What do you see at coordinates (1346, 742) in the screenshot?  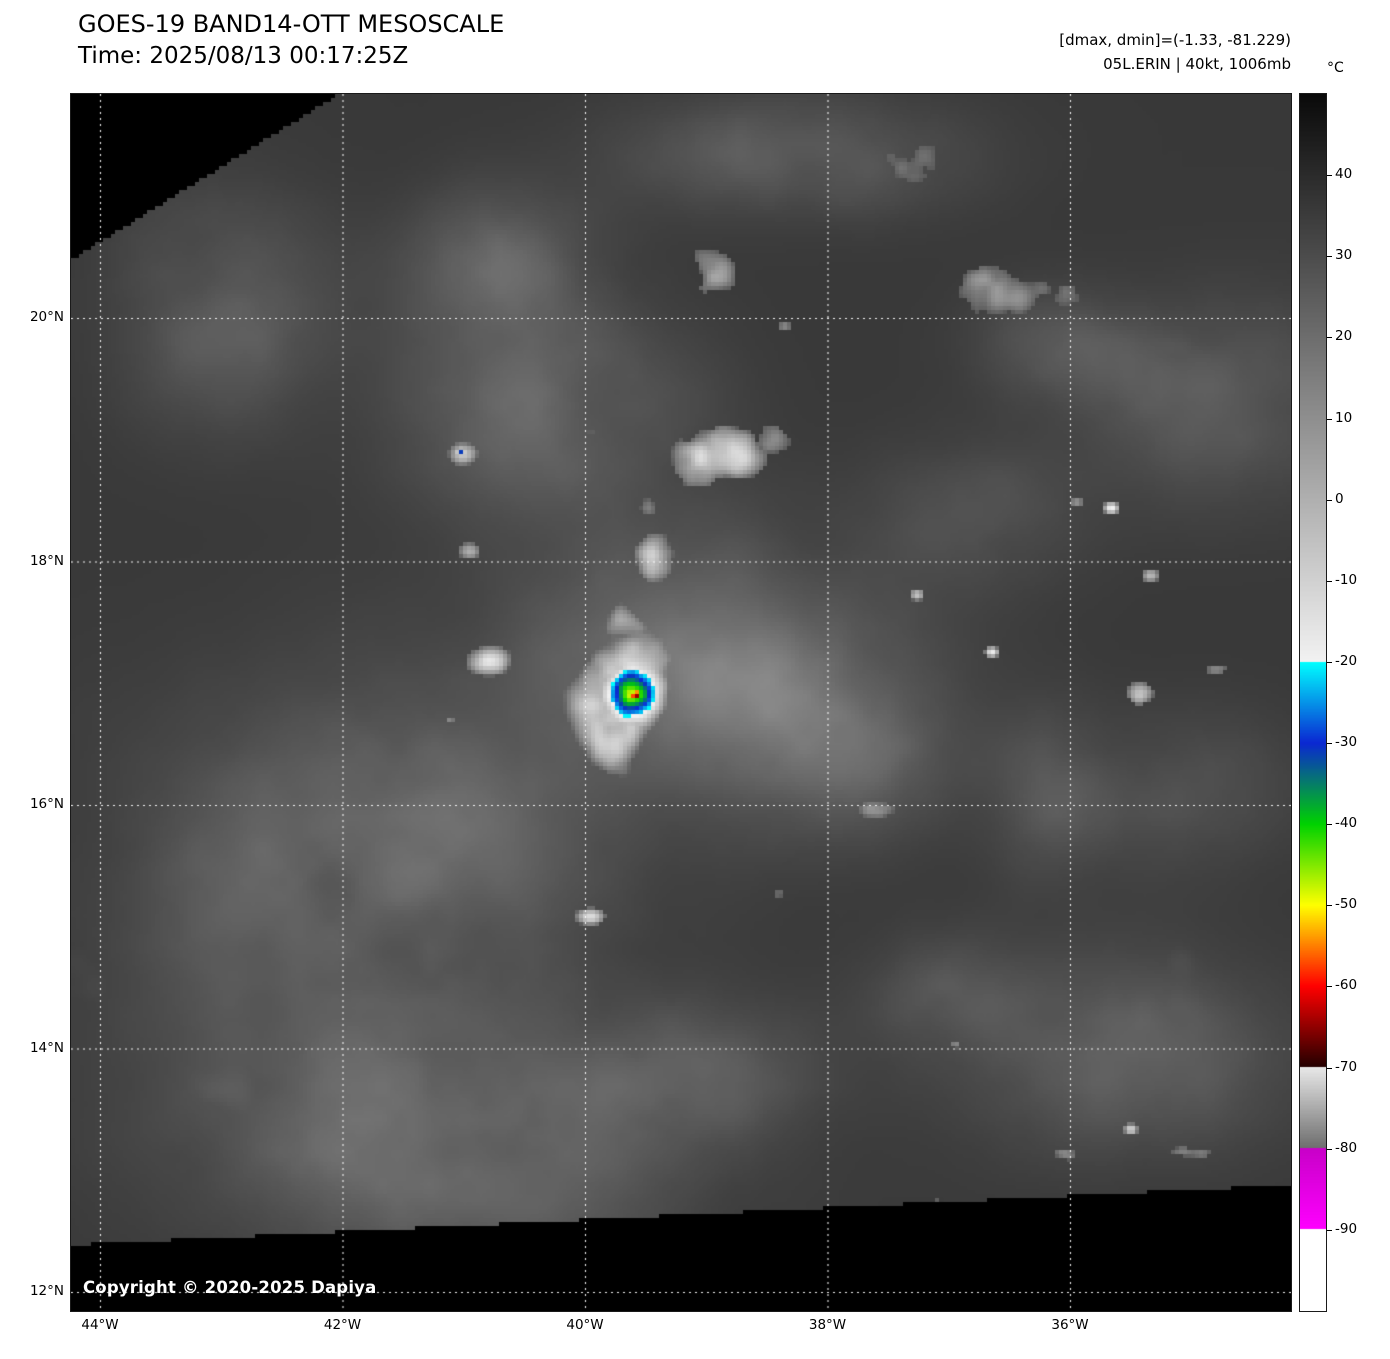 I see `colorbar-tick-label: -30` at bounding box center [1346, 742].